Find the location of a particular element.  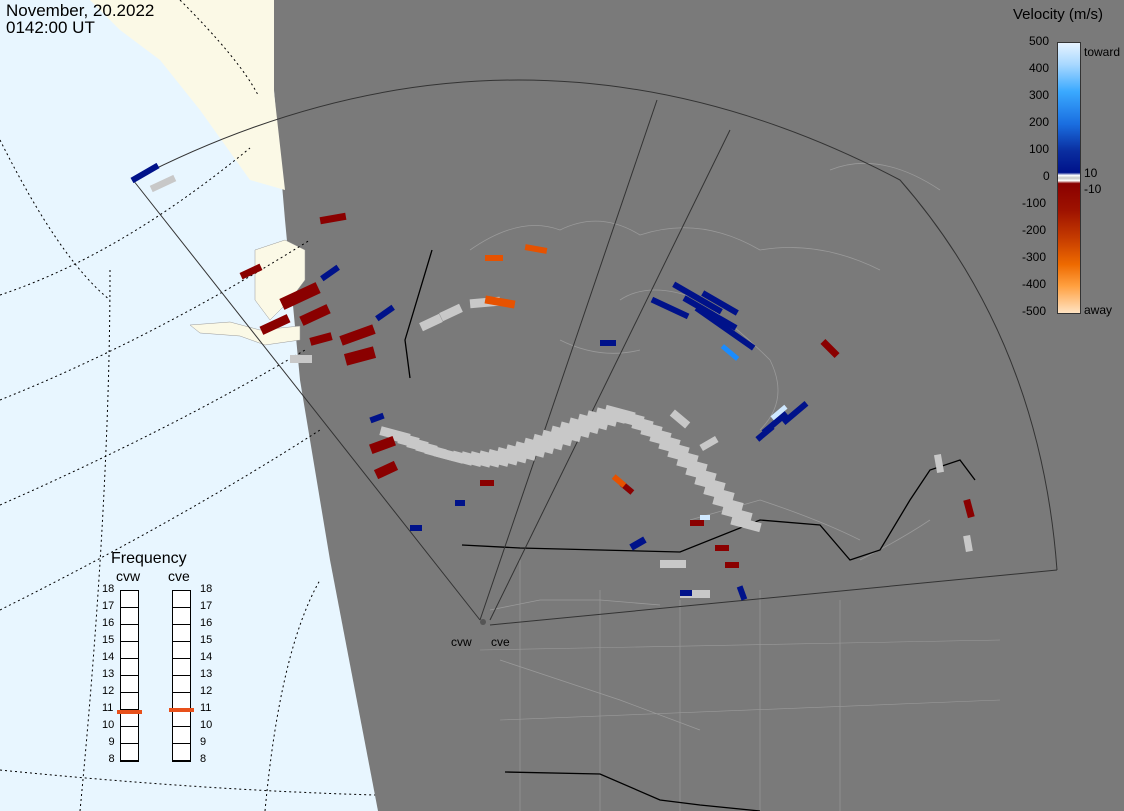

frequency-marker-cve is located at coordinates (181, 710).